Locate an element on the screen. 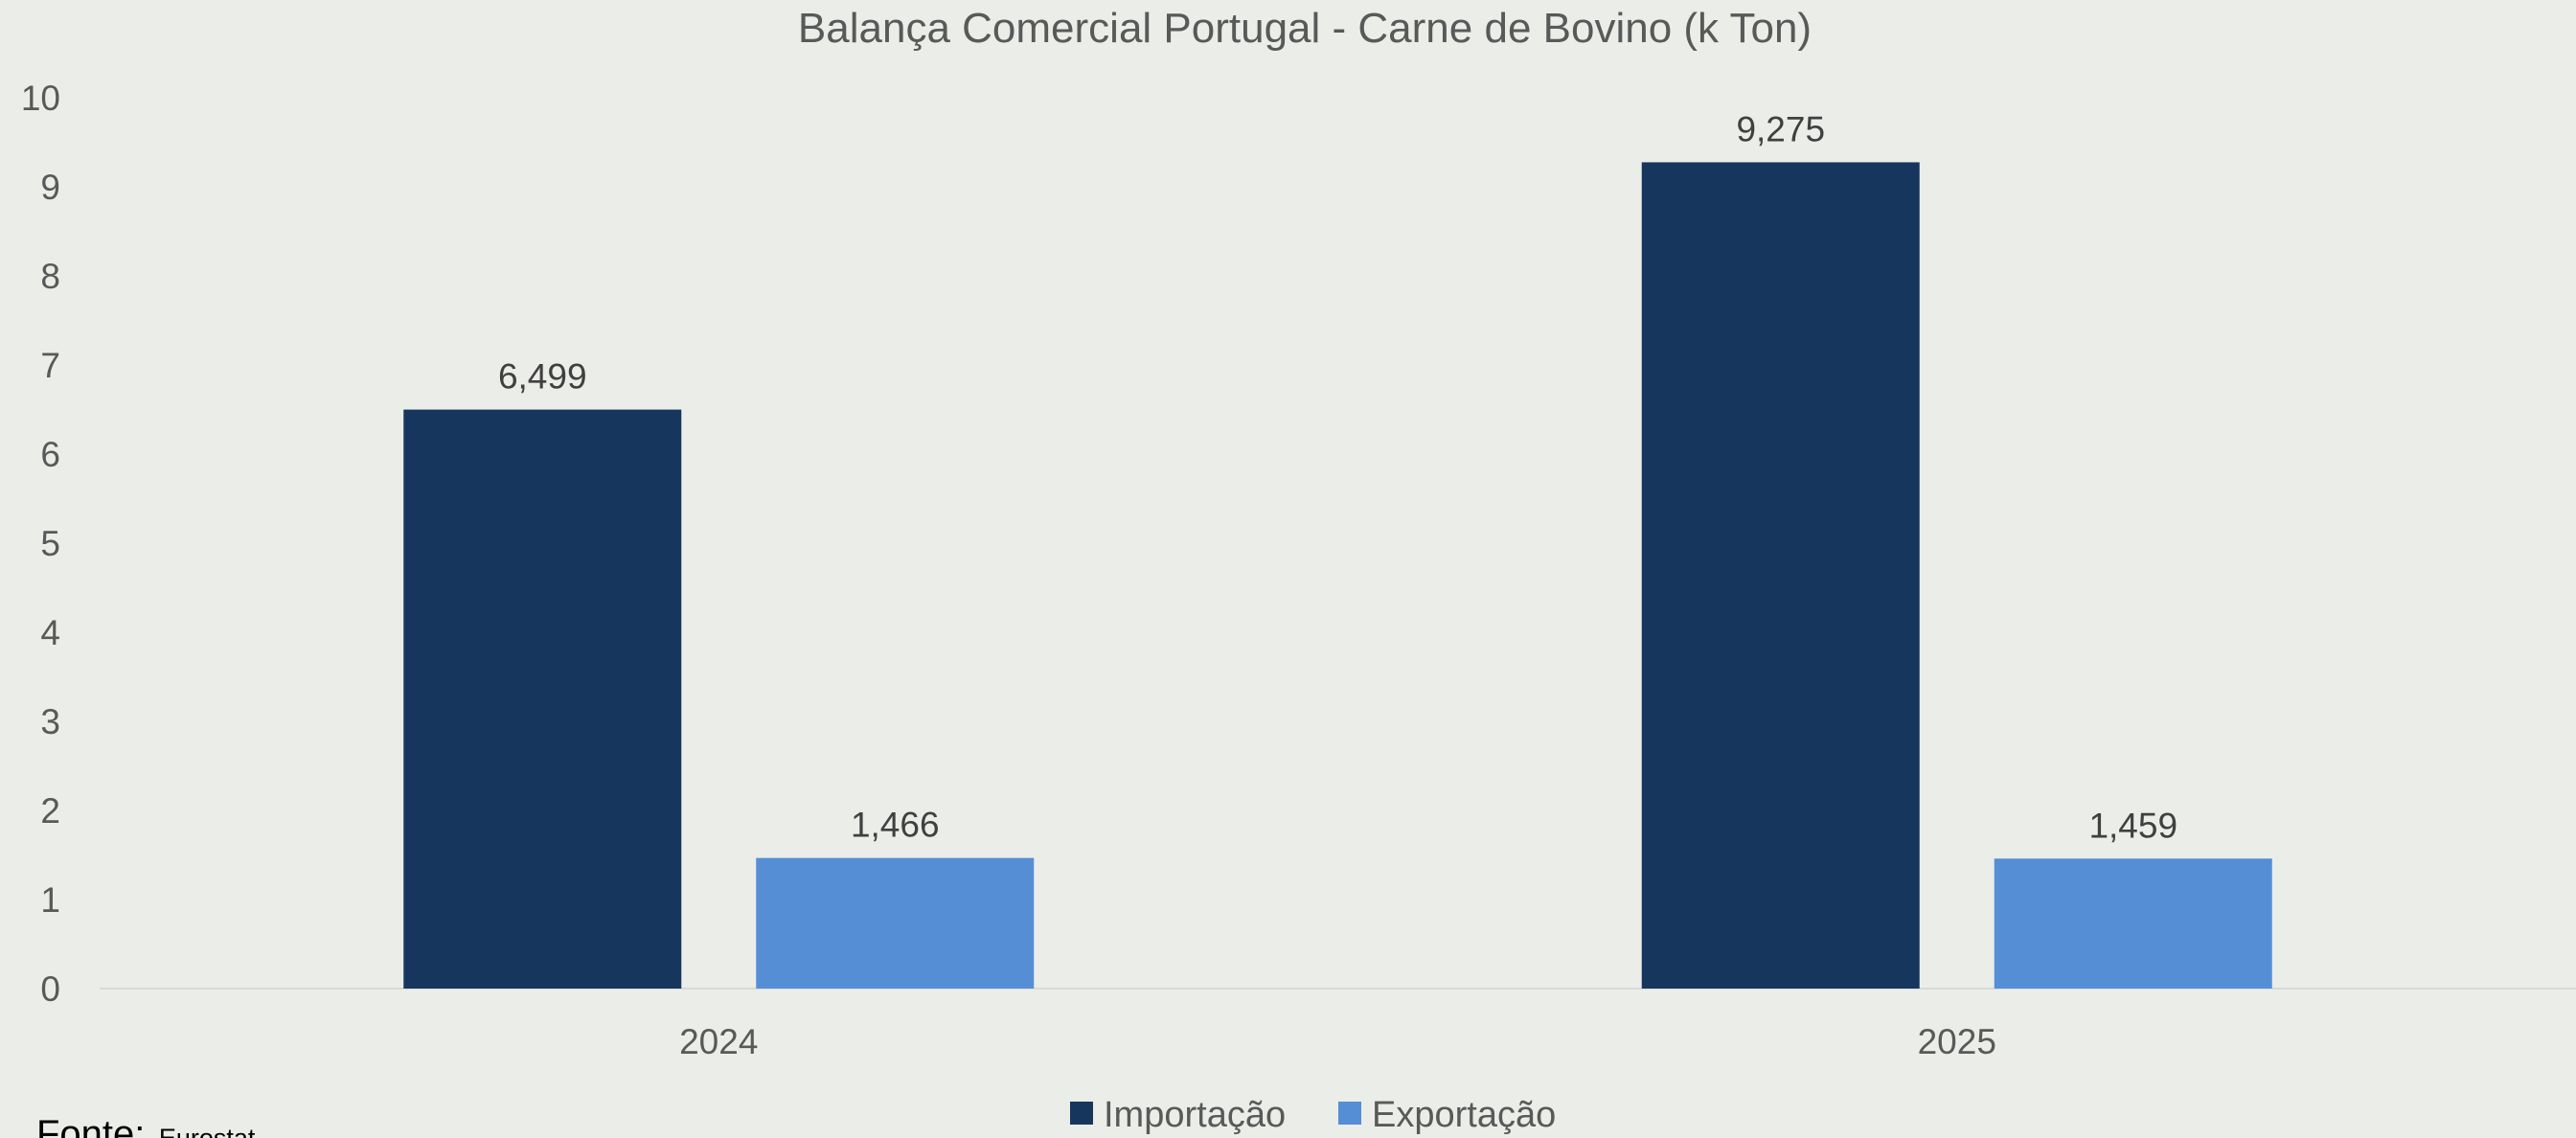  y-axis-ticks: 0 1 2 3 4 5 6 7 8 9 10 is located at coordinates (40, 544).